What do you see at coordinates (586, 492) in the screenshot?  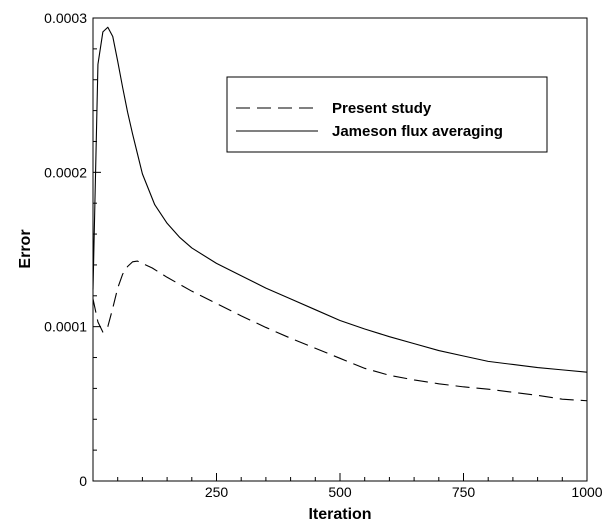 I see `x-tick-label: 1000` at bounding box center [586, 492].